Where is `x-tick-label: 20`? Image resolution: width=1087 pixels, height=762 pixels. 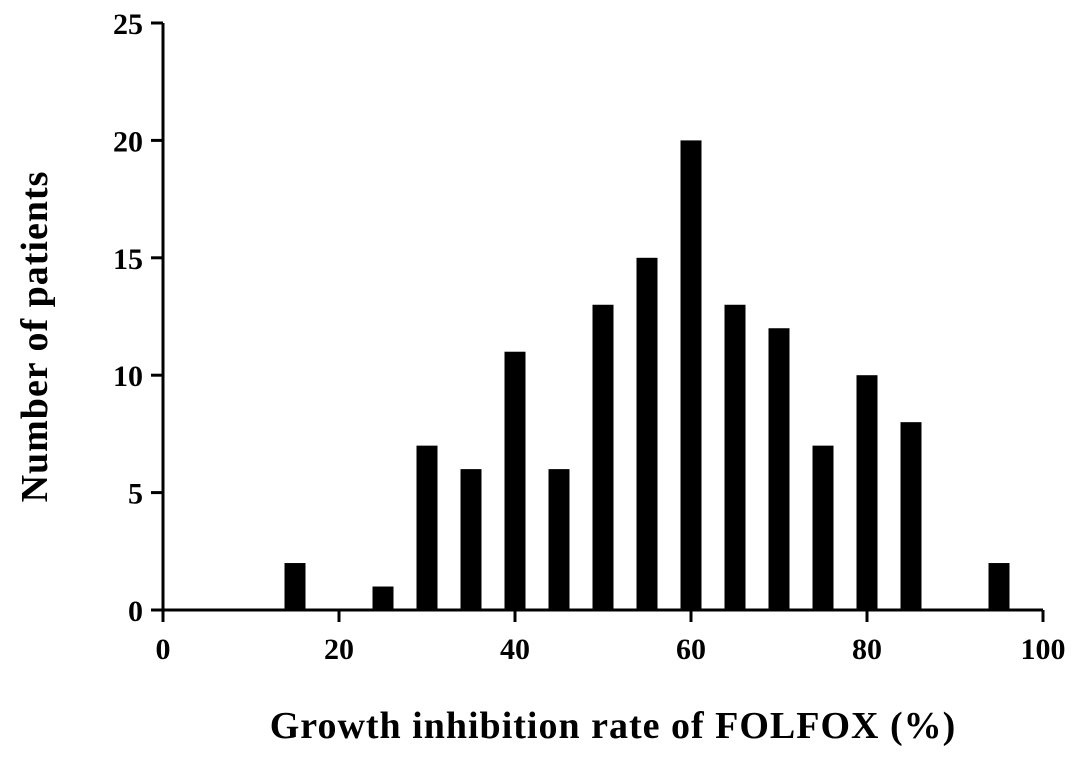
x-tick-label: 20 is located at coordinates (339, 649).